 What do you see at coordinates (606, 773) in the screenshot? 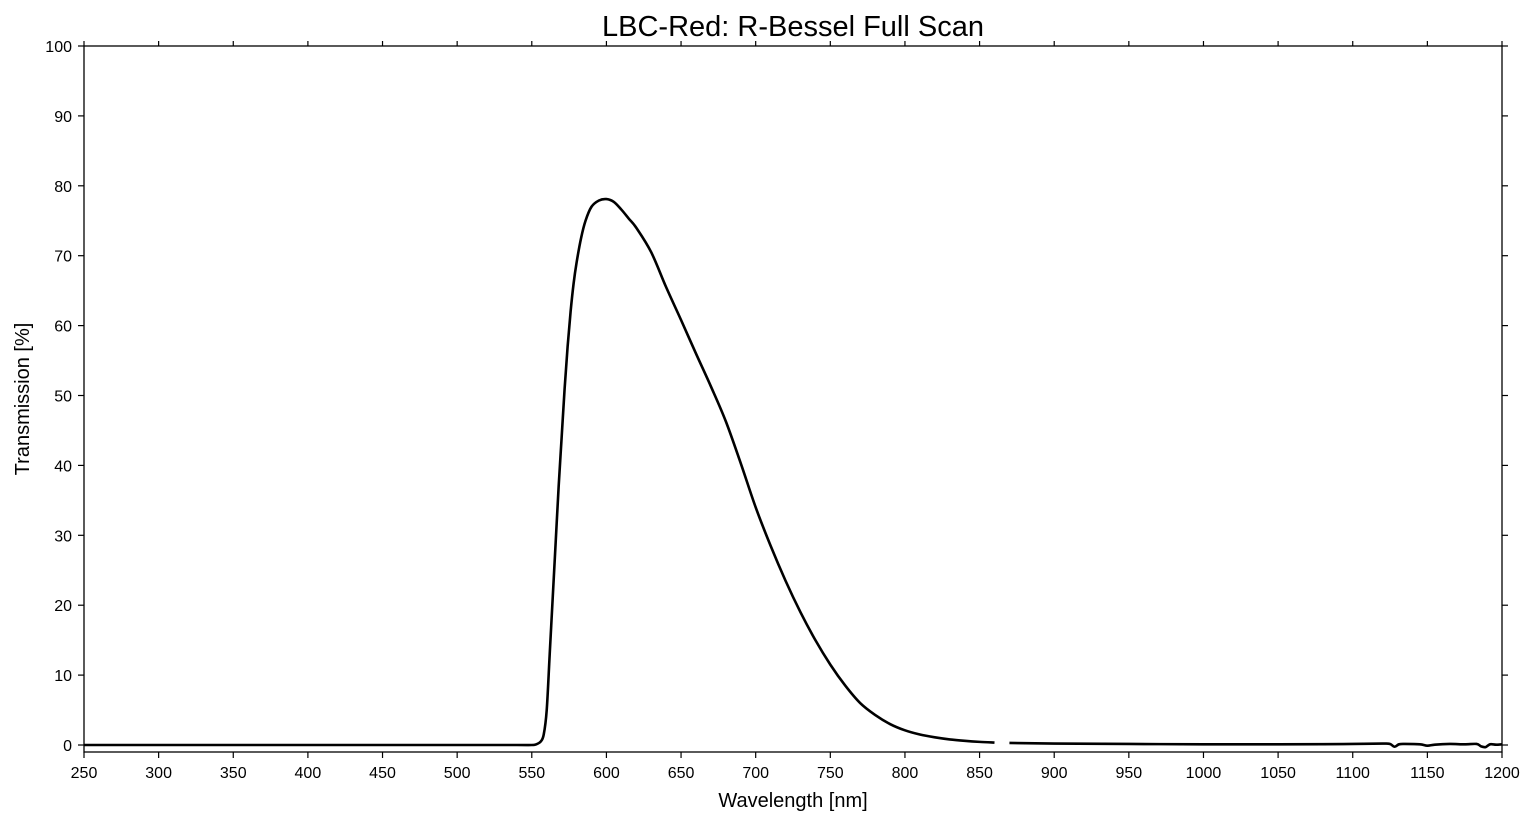
I see `x-tick-label: 600` at bounding box center [606, 773].